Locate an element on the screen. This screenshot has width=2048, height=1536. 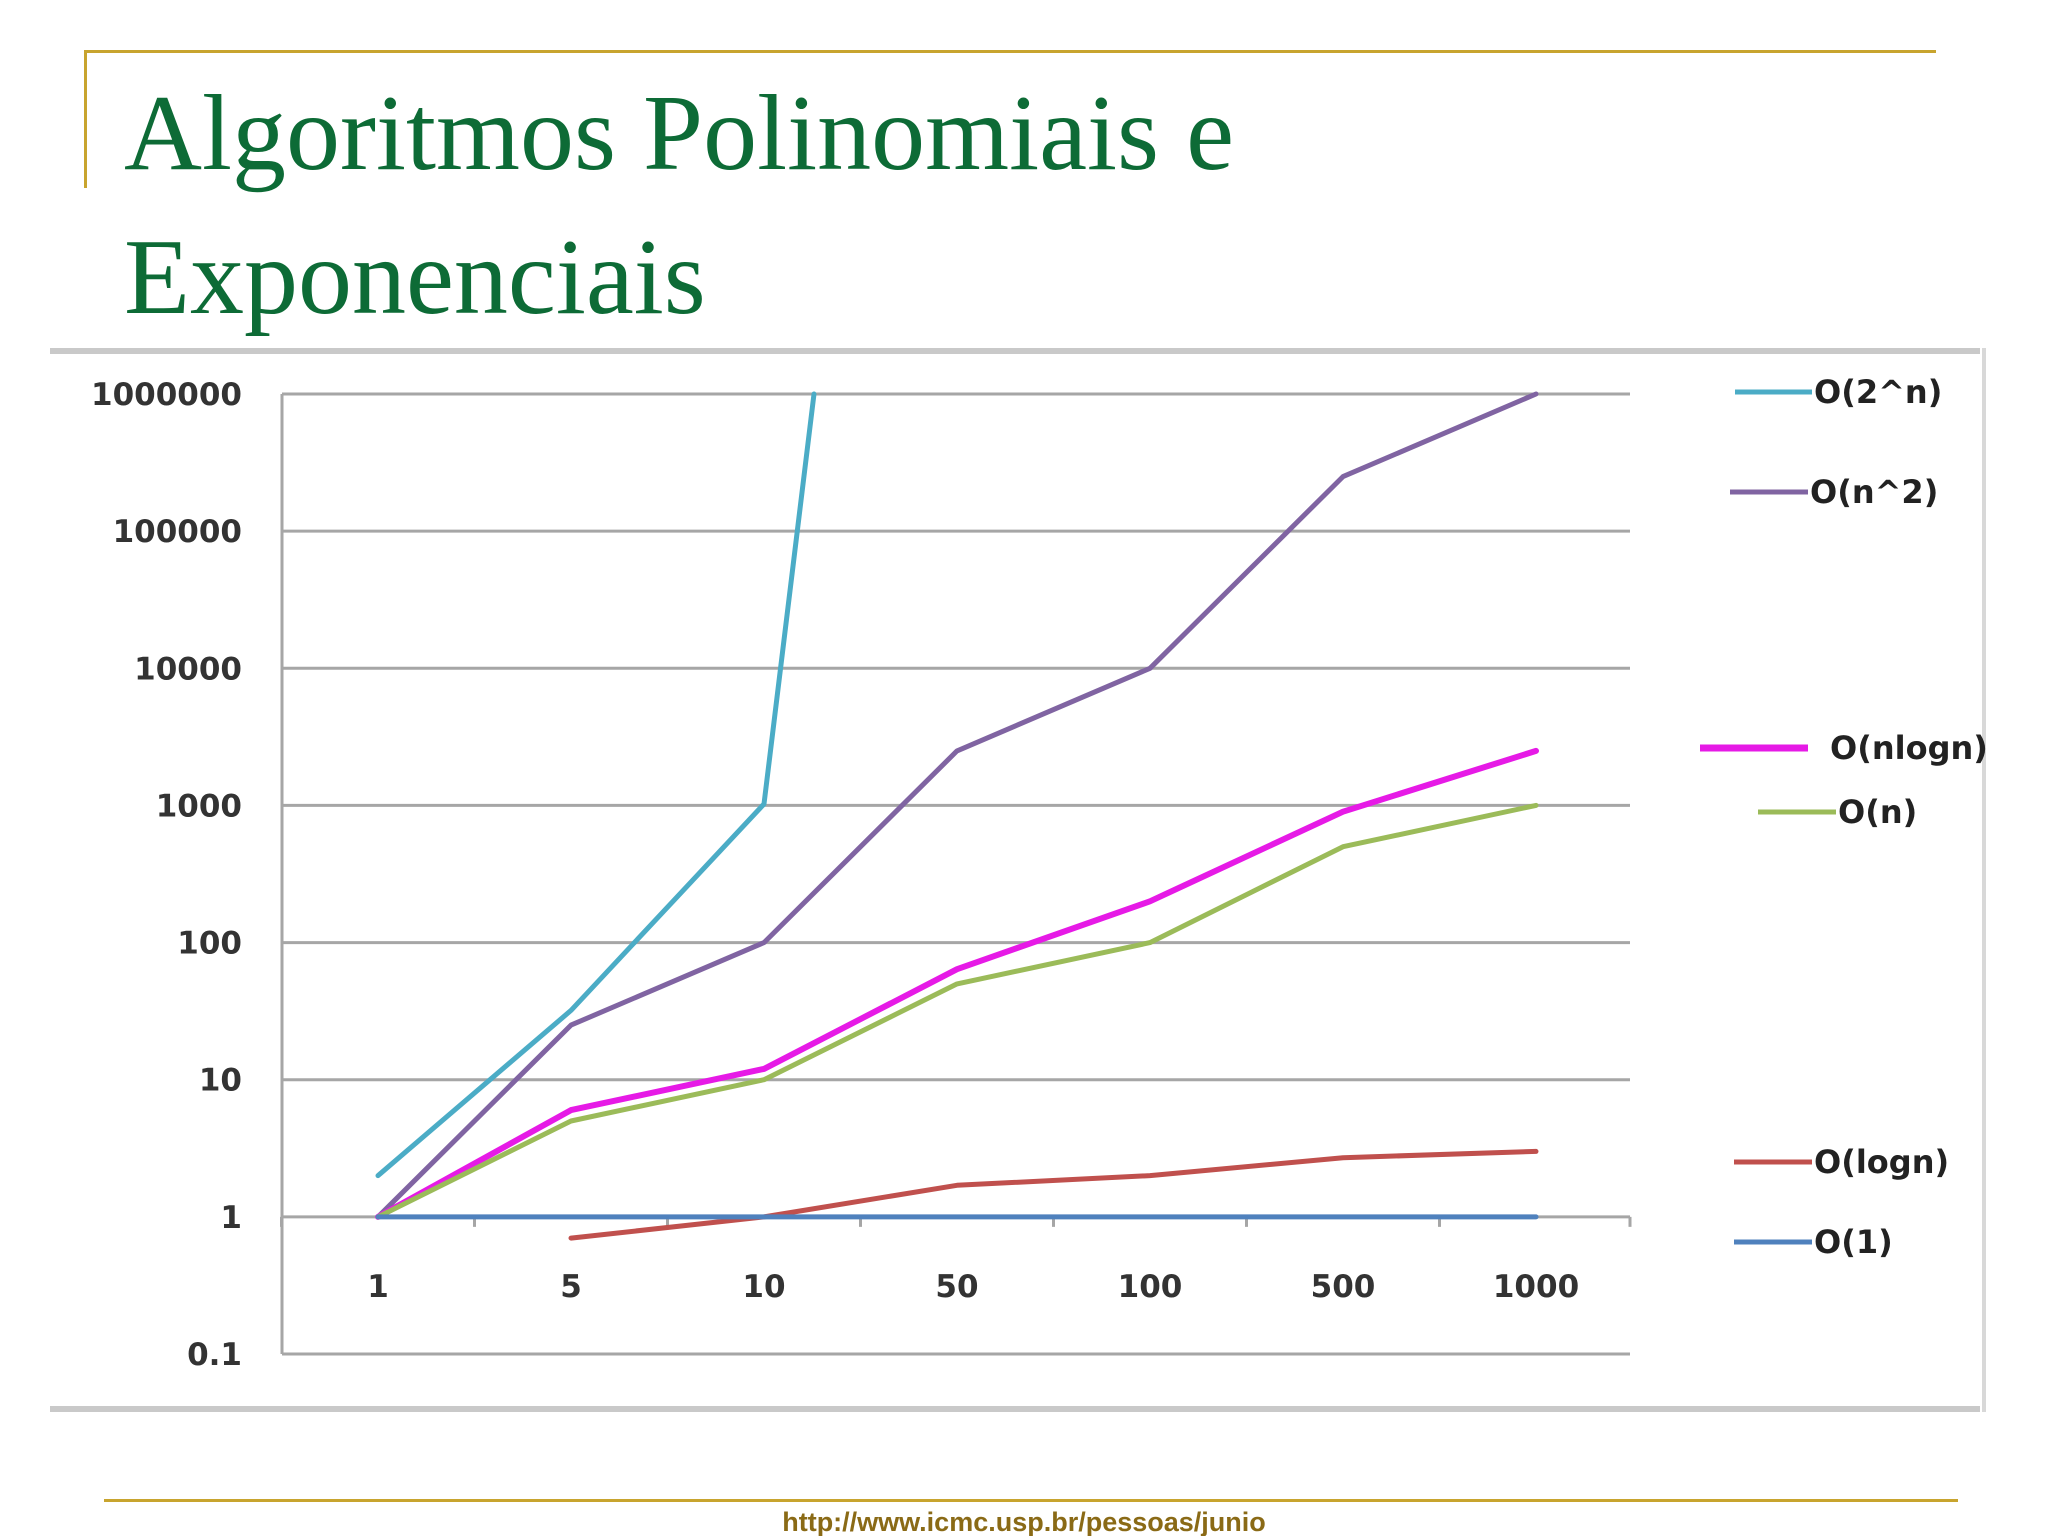
legend-label: O(2^n) is located at coordinates (1878, 392).